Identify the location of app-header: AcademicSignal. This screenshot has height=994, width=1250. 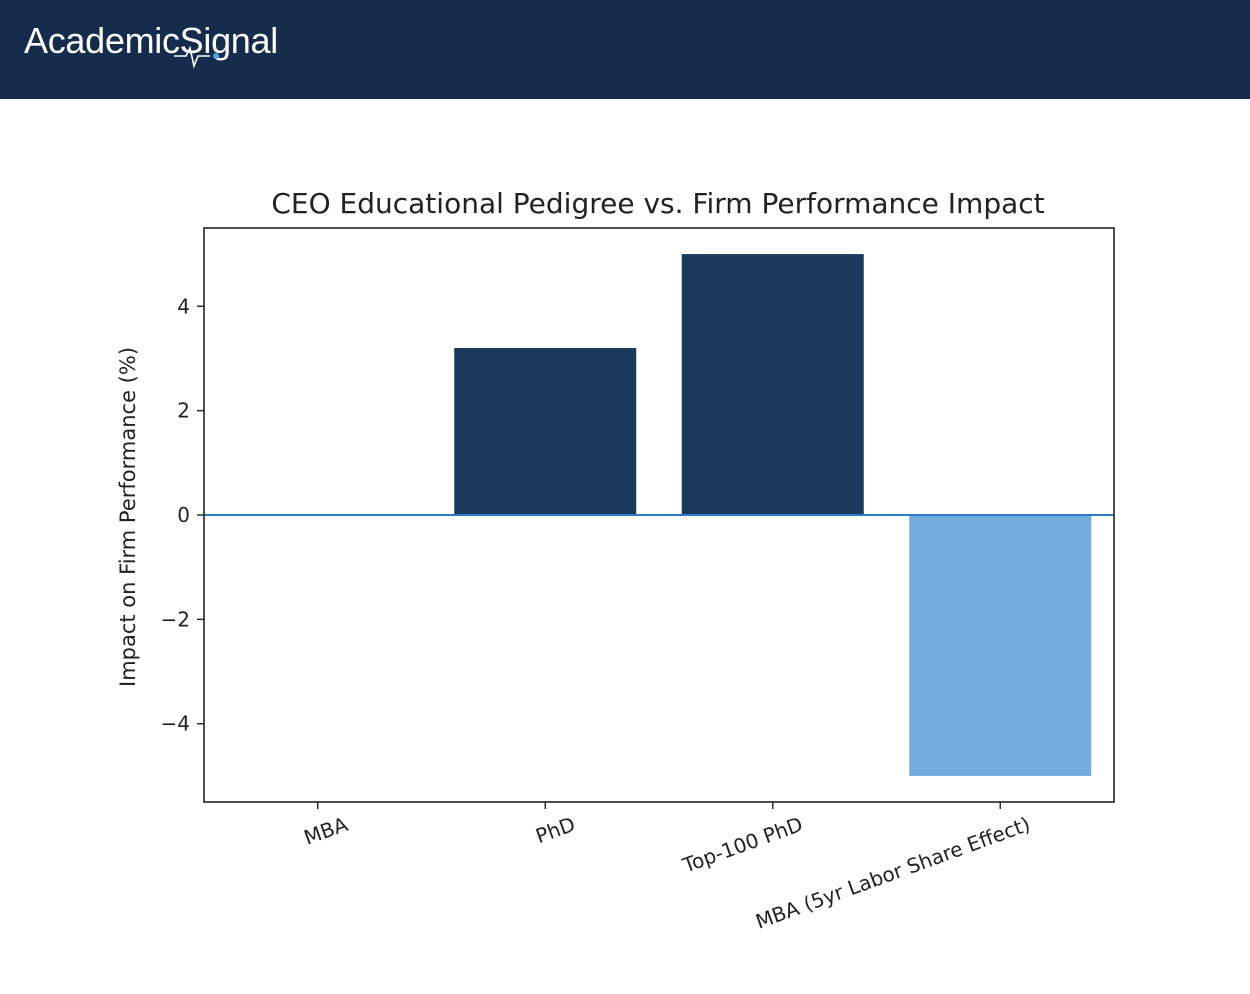
(625, 49).